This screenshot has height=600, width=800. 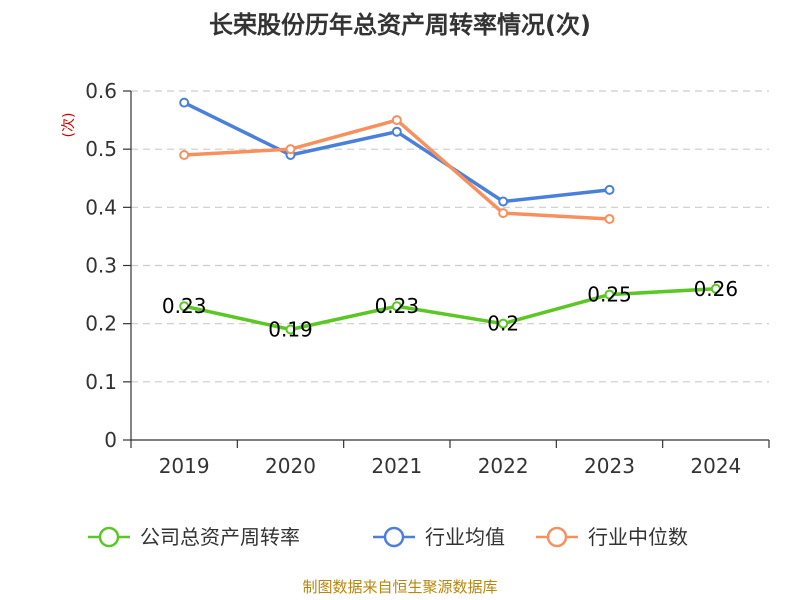 What do you see at coordinates (69, 125) in the screenshot?
I see `y-axis-label: (次)` at bounding box center [69, 125].